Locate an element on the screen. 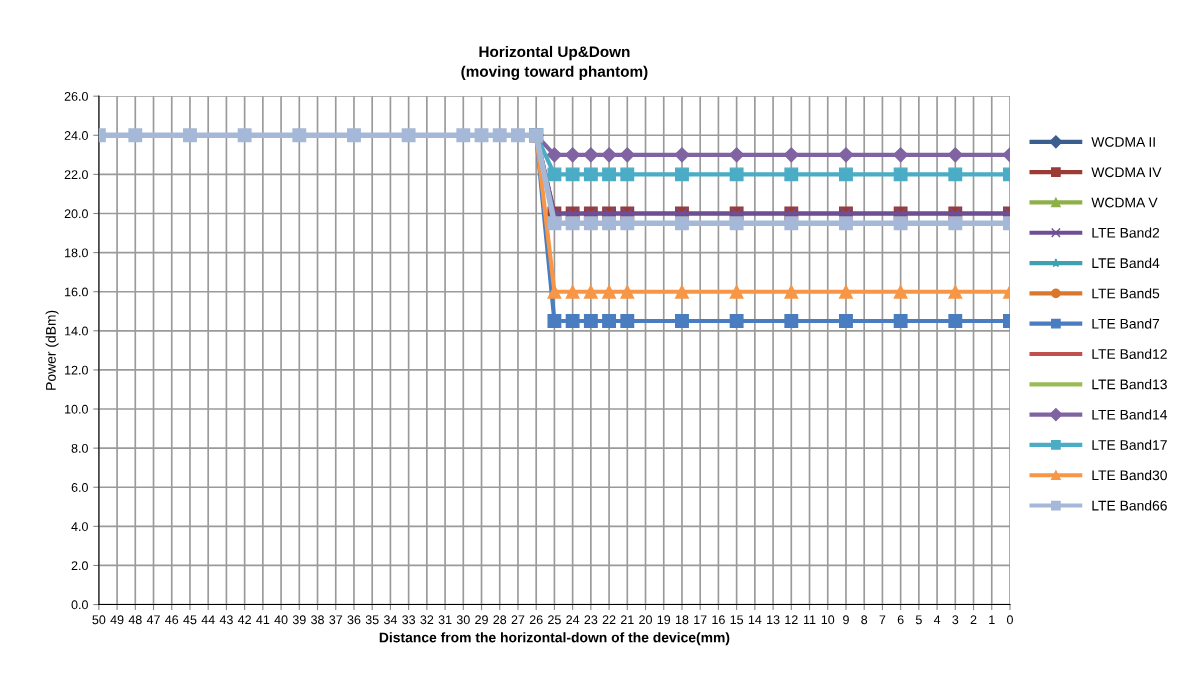  y-tick-label: 20.0 is located at coordinates (76, 214).